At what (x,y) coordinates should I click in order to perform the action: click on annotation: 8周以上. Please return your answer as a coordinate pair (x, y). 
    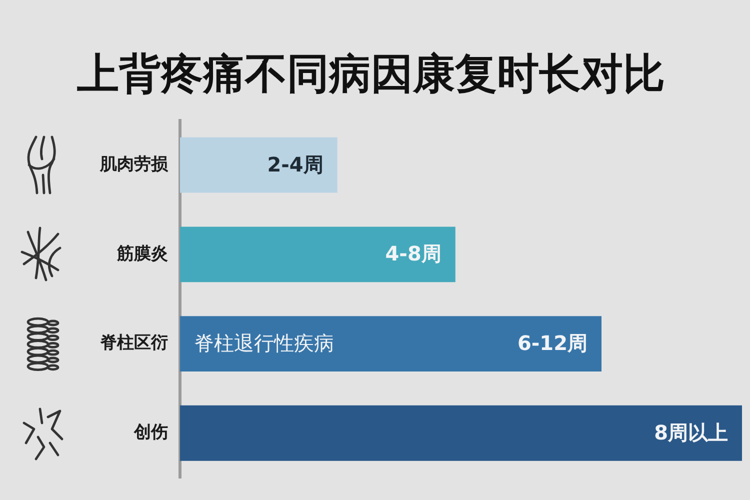
    Looking at the image, I should click on (691, 432).